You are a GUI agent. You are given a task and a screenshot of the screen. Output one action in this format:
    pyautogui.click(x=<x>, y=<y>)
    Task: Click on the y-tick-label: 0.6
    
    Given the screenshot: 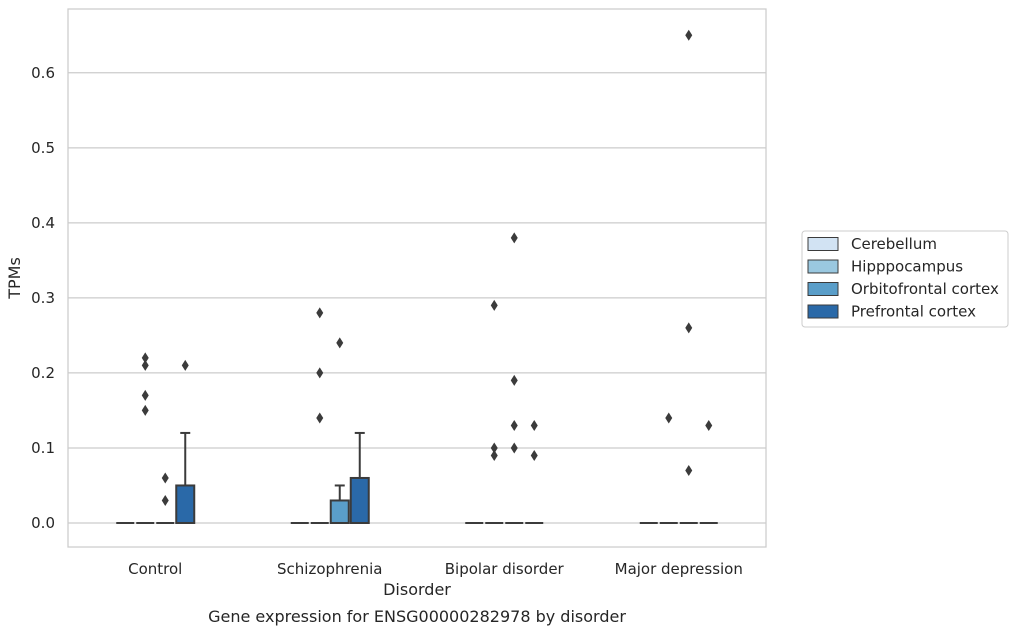 What is the action you would take?
    pyautogui.click(x=43, y=73)
    